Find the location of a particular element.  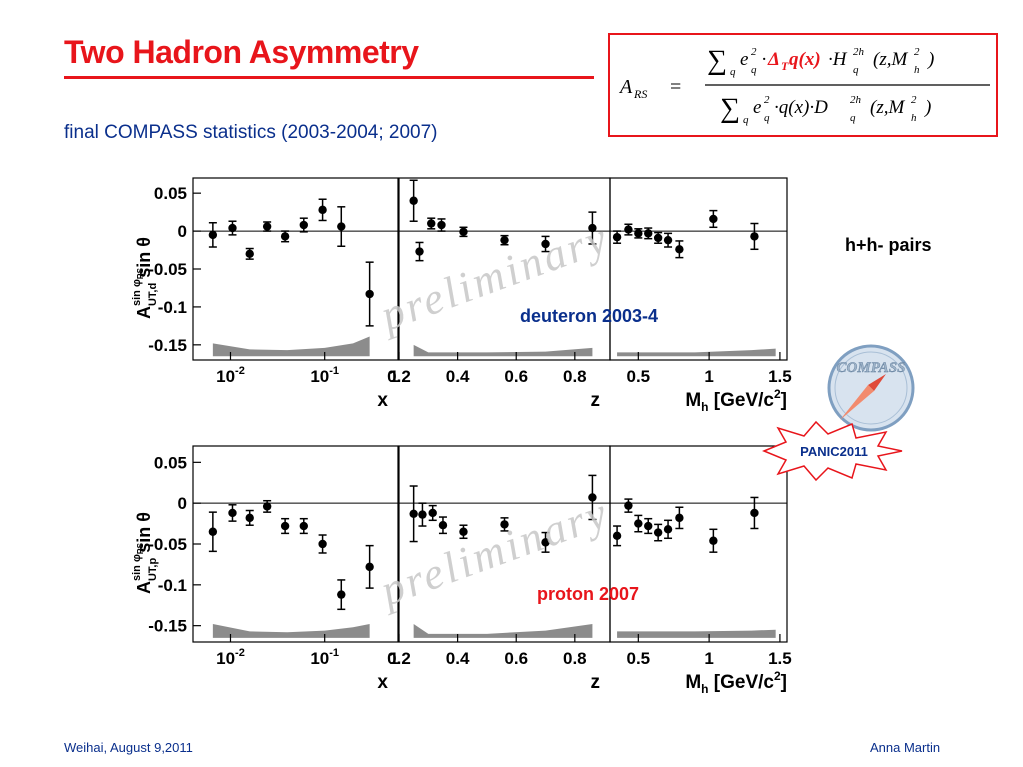

footer-location-date: Weihai, August 9,2011 is located at coordinates (128, 747).